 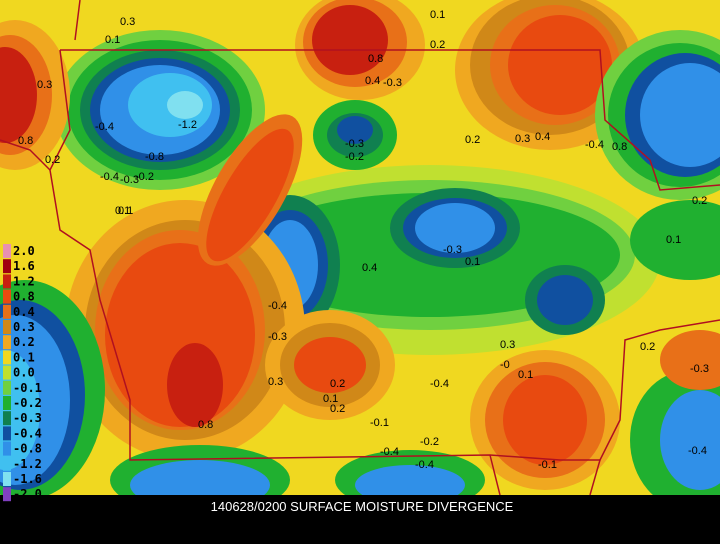 What do you see at coordinates (27, 388) in the screenshot?
I see `legend-label: -0.1` at bounding box center [27, 388].